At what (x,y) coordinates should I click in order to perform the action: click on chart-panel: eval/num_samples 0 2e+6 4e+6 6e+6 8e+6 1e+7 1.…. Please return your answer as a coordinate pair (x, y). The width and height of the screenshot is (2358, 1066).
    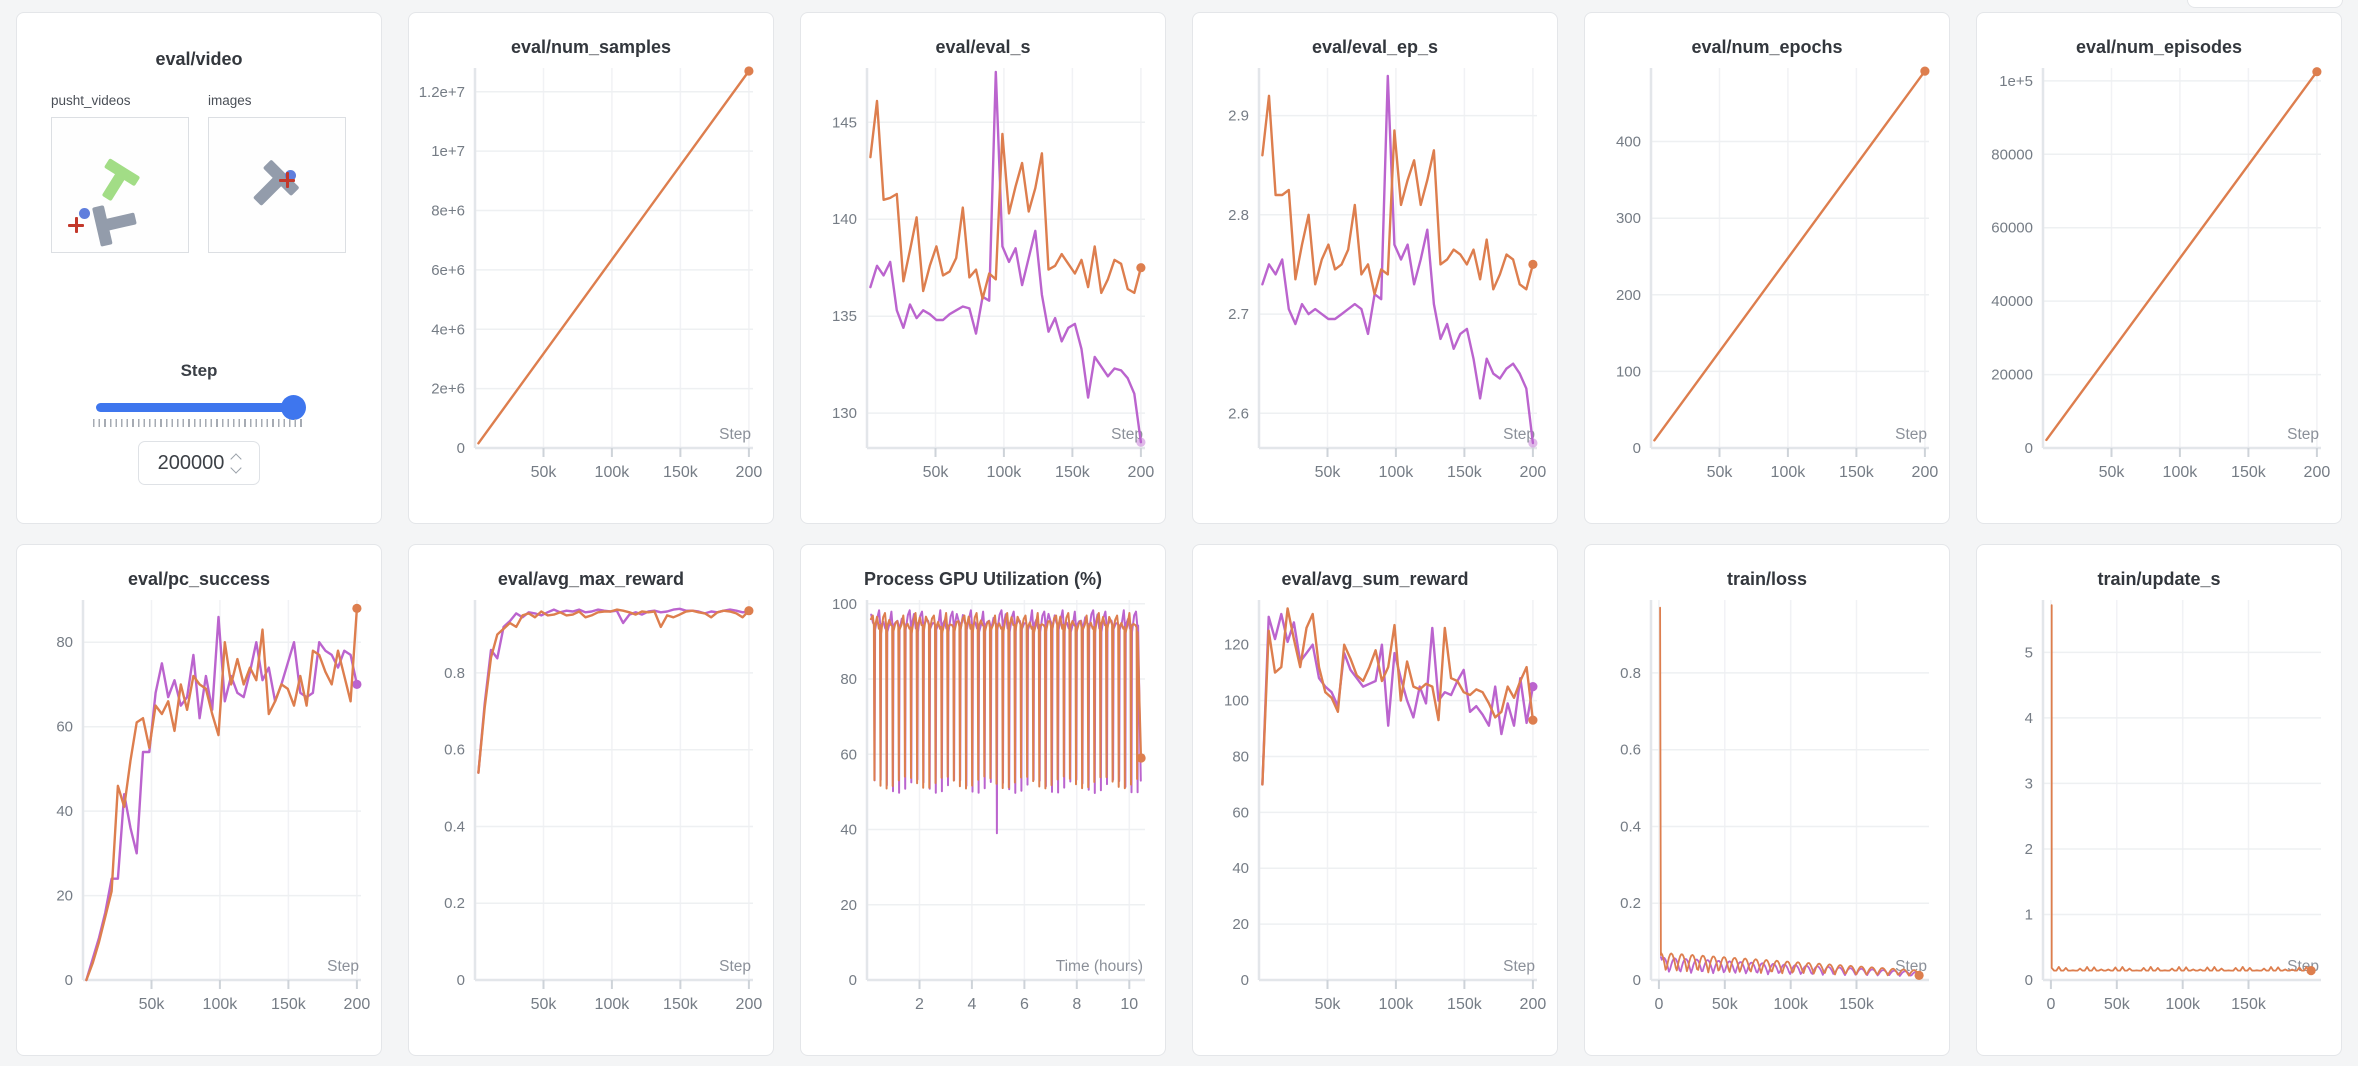
    Looking at the image, I should click on (591, 268).